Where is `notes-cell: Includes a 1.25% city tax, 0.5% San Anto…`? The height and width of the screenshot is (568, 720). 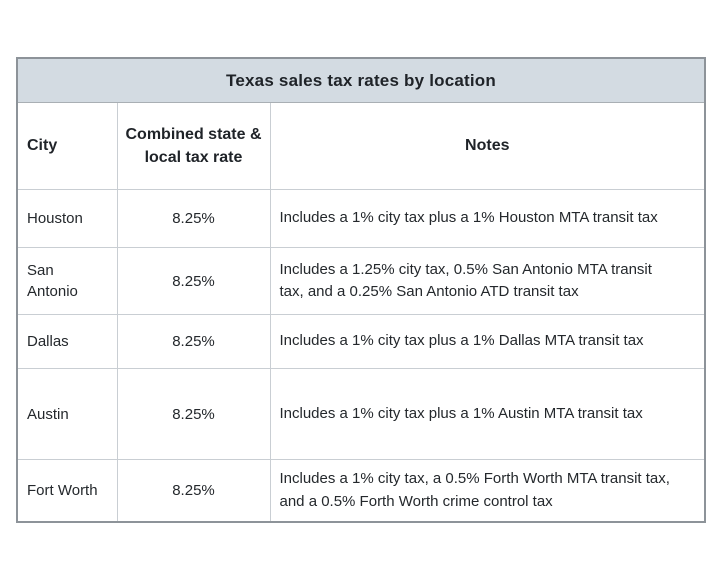
notes-cell: Includes a 1.25% city tax, 0.5% San Anto… is located at coordinates (487, 281).